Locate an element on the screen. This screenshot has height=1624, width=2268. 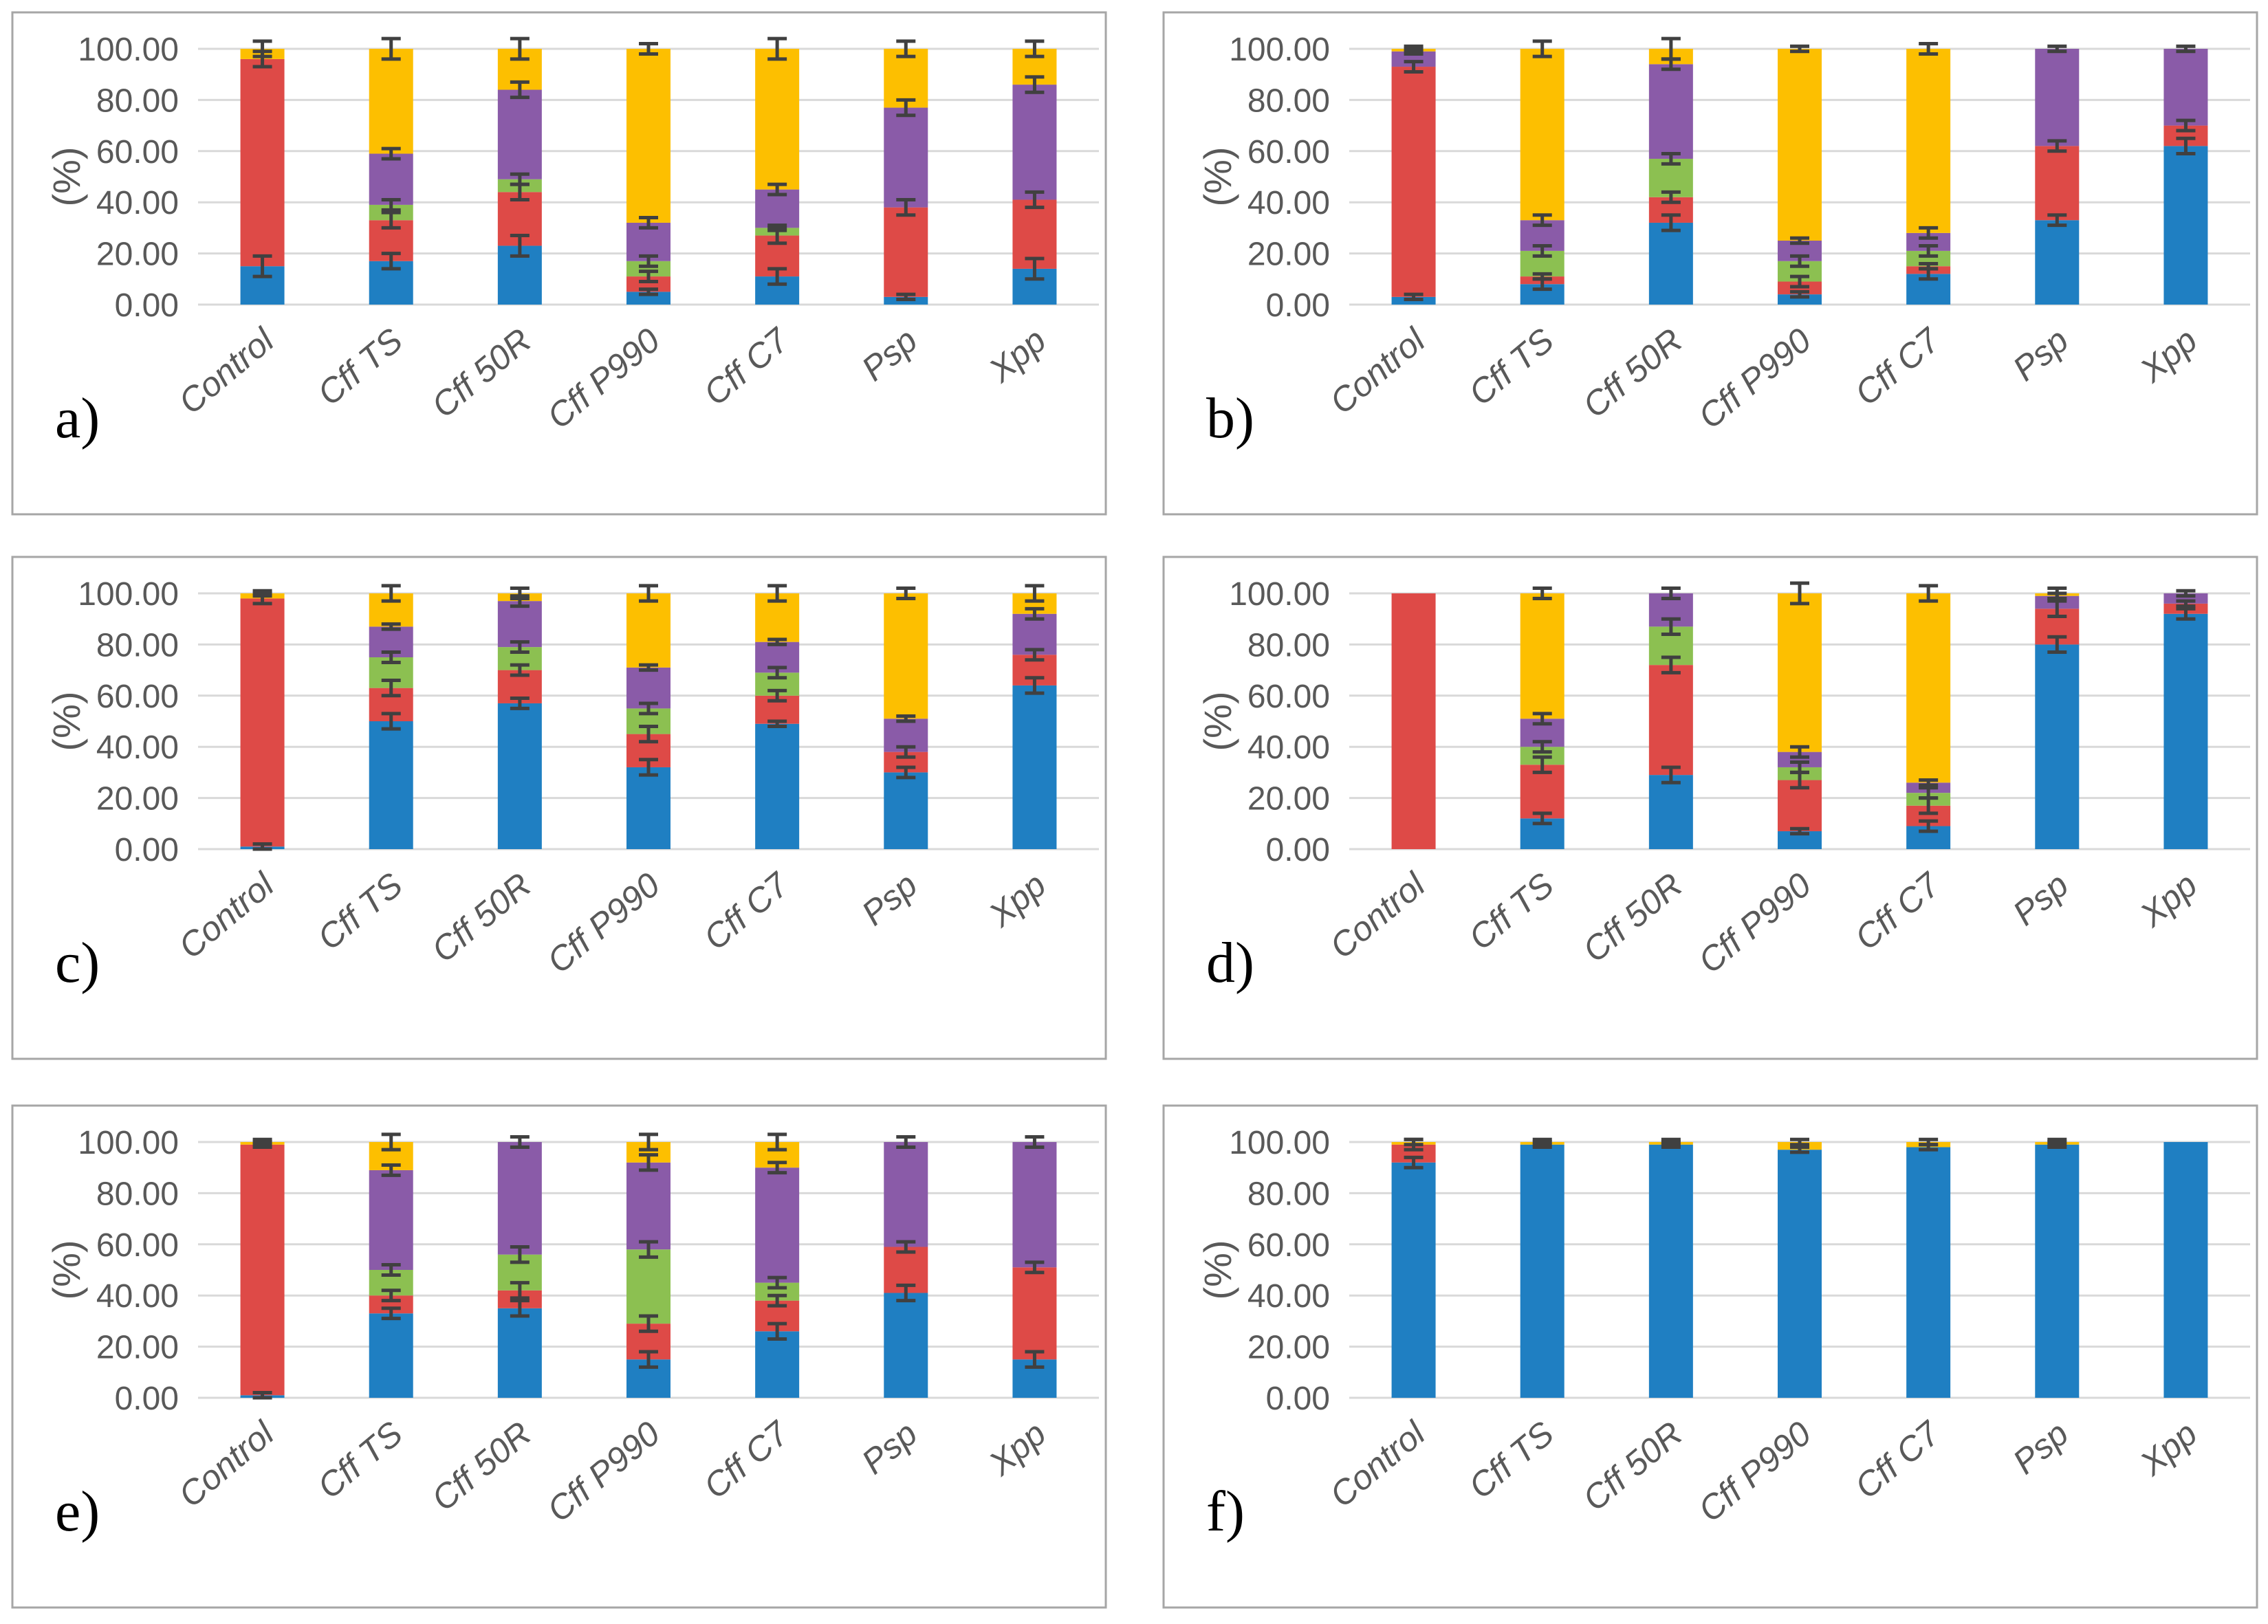
panel-label: a) is located at coordinates (77, 418).